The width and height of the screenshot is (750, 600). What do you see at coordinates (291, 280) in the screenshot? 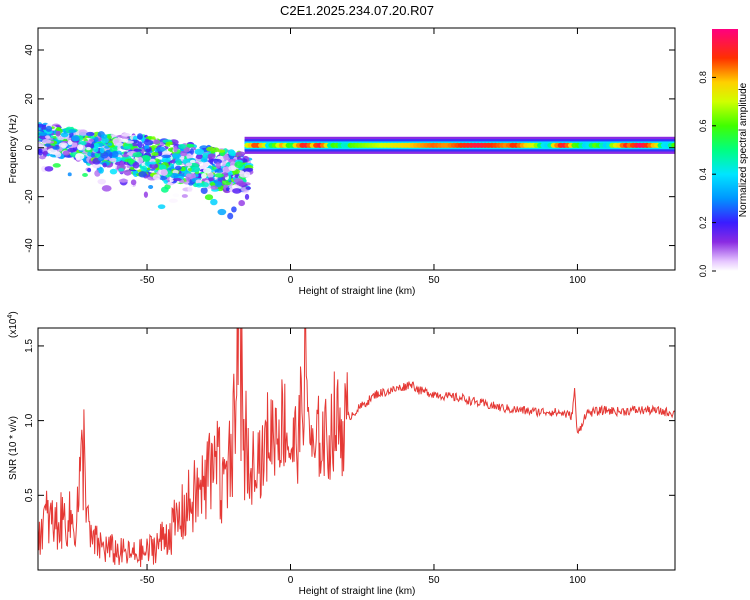
I see `top-x-tick-label: 0` at bounding box center [291, 280].